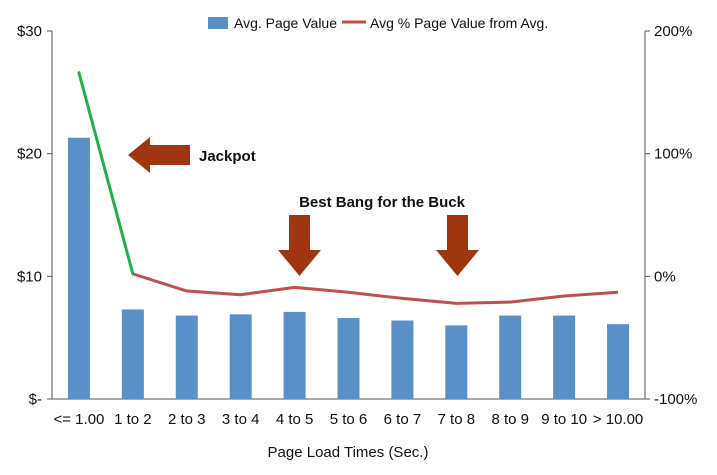 This screenshot has height=475, width=717. I want to click on legend-swatch-bar, so click(218, 23).